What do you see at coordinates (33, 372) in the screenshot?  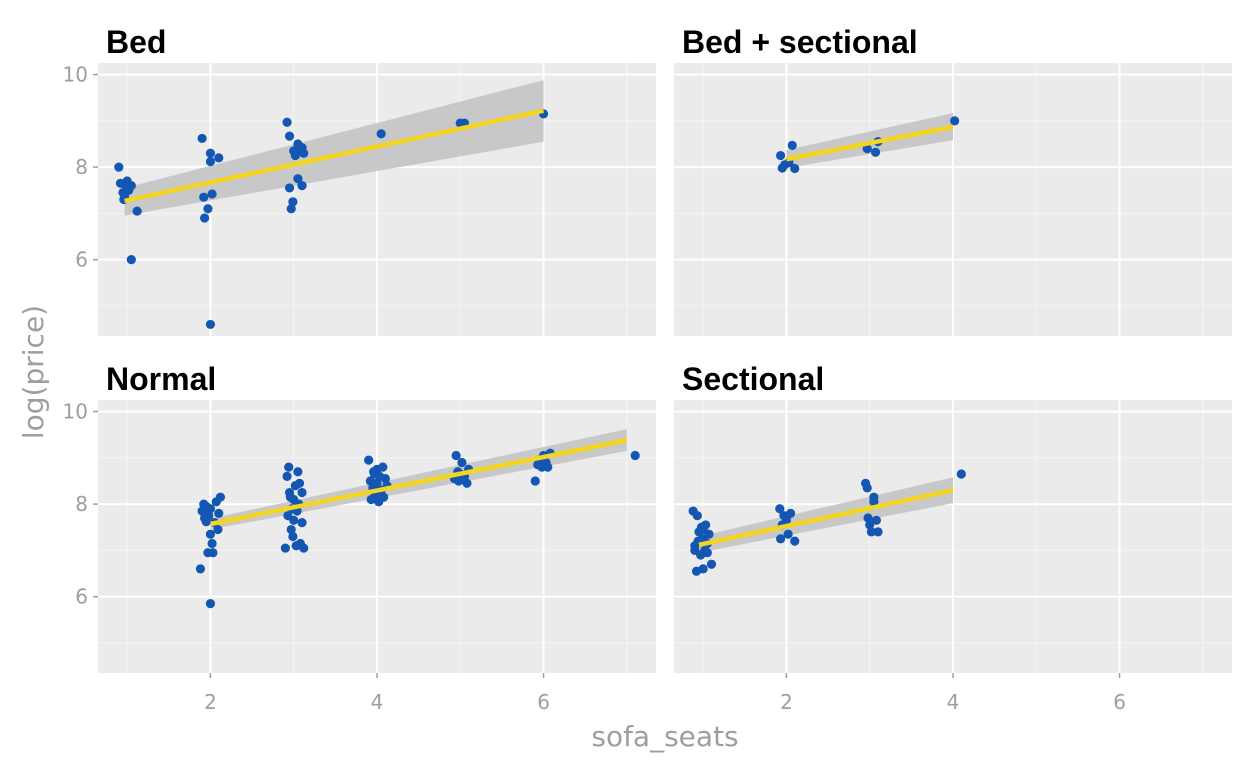 I see `y-axis-title: log(price)` at bounding box center [33, 372].